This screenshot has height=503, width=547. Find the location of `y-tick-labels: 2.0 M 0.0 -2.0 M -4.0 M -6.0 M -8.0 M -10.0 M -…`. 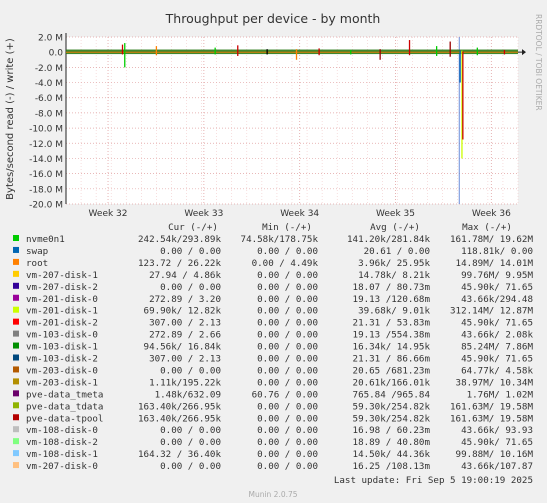

y-tick-labels: 2.0 M 0.0 -2.0 M -4.0 M -6.0 M -8.0 M -10.0 M -… is located at coordinates (46, 122).